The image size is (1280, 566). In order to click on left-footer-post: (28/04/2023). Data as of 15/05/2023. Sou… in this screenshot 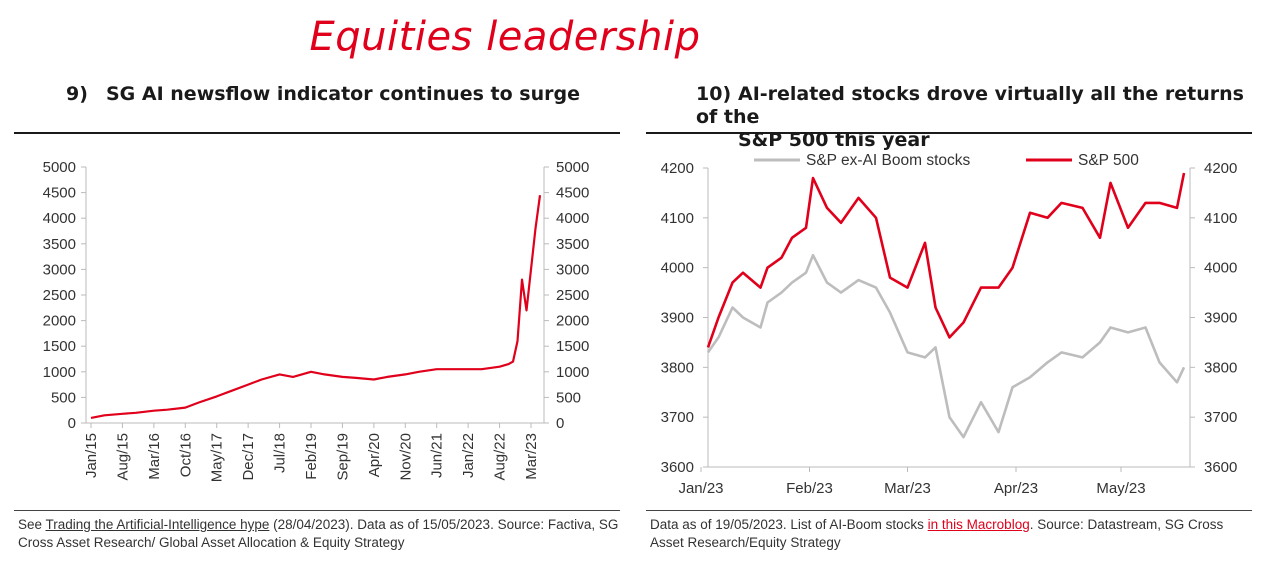, I will do `click(318, 533)`.